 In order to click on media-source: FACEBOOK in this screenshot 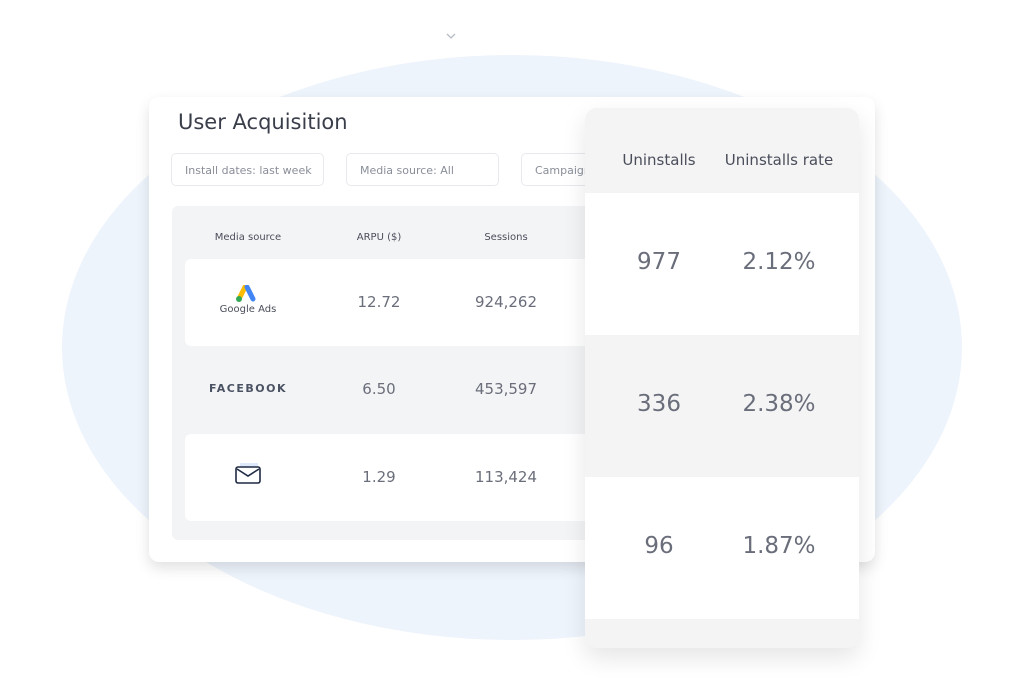, I will do `click(248, 388)`.